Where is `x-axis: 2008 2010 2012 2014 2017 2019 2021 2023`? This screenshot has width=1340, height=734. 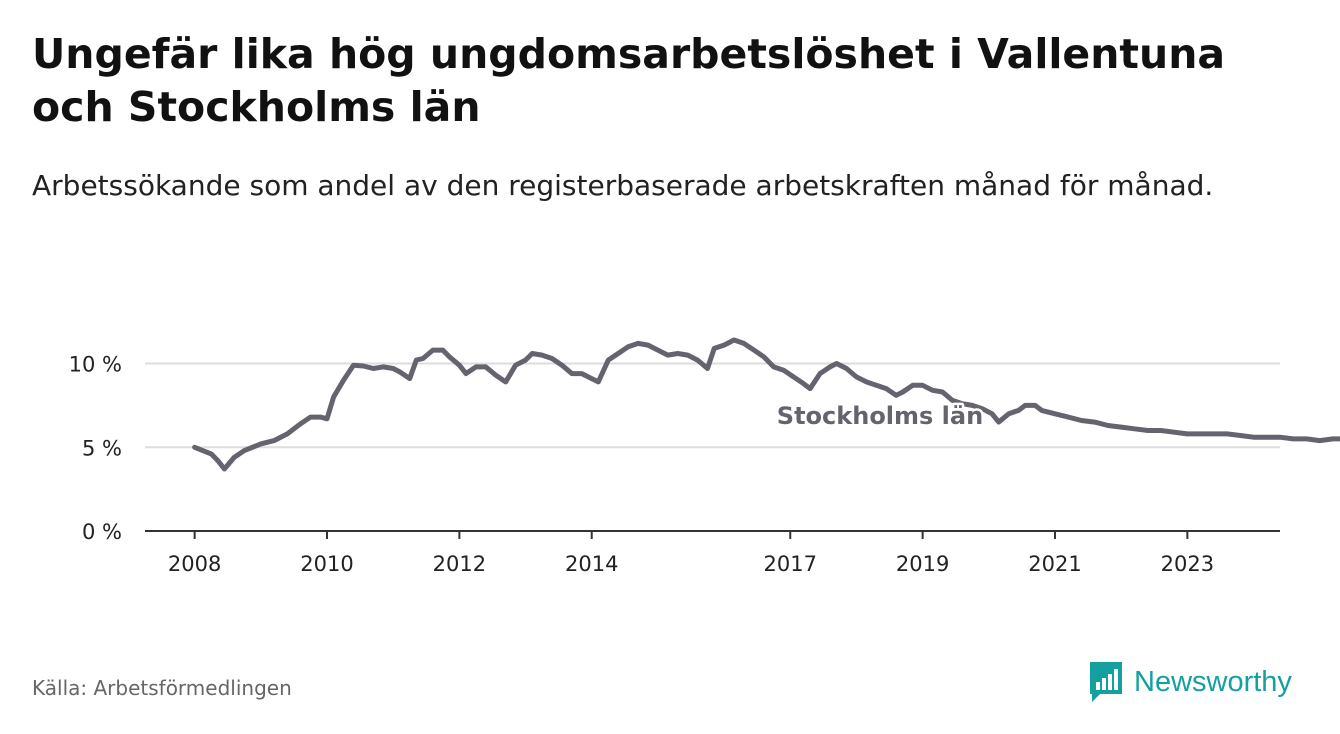 x-axis: 2008 2010 2012 2014 2017 2019 2021 2023 is located at coordinates (712, 553).